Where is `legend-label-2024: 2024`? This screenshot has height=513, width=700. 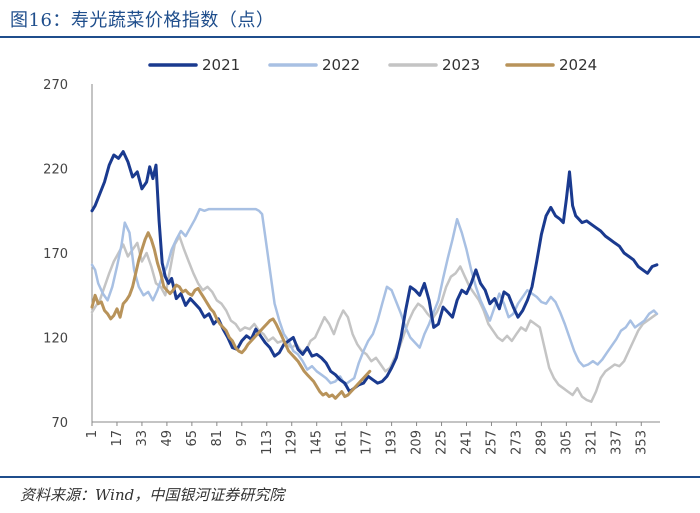
legend-label-2024: 2024 is located at coordinates (578, 65).